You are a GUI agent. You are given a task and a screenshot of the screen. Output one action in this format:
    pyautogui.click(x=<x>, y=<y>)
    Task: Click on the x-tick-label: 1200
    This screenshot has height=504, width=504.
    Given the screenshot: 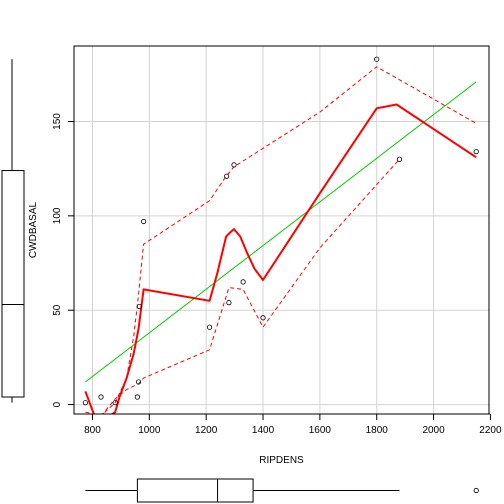 What is the action you would take?
    pyautogui.click(x=206, y=430)
    